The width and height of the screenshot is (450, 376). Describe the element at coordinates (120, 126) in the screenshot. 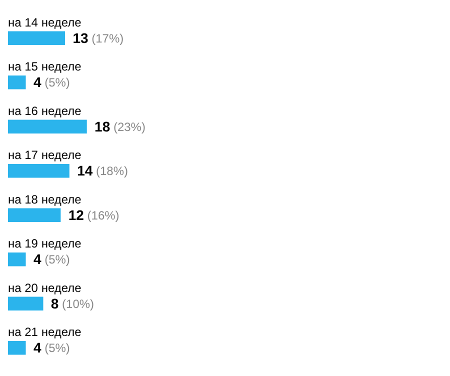

I see `data-label: 18 (23%)` at that location.